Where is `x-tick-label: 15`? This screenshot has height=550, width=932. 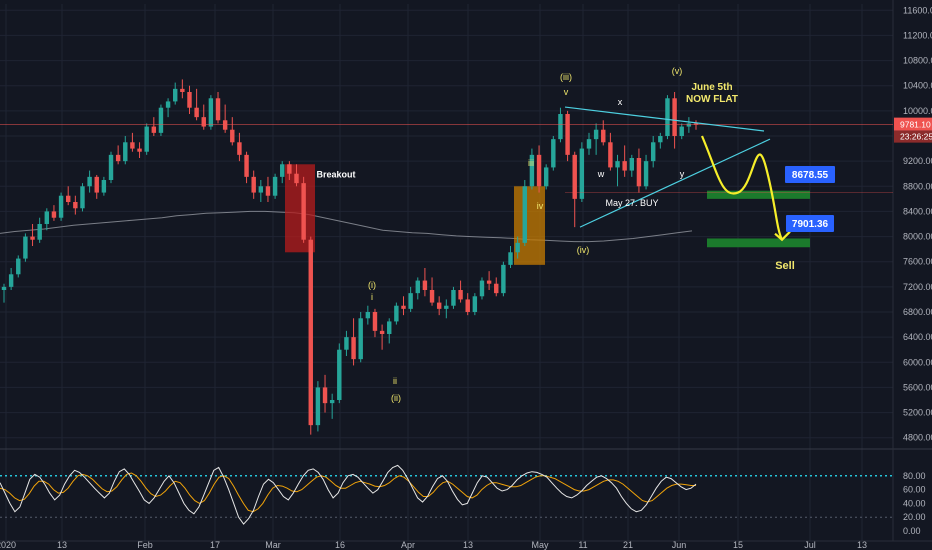
x-tick-label: 15 is located at coordinates (738, 545).